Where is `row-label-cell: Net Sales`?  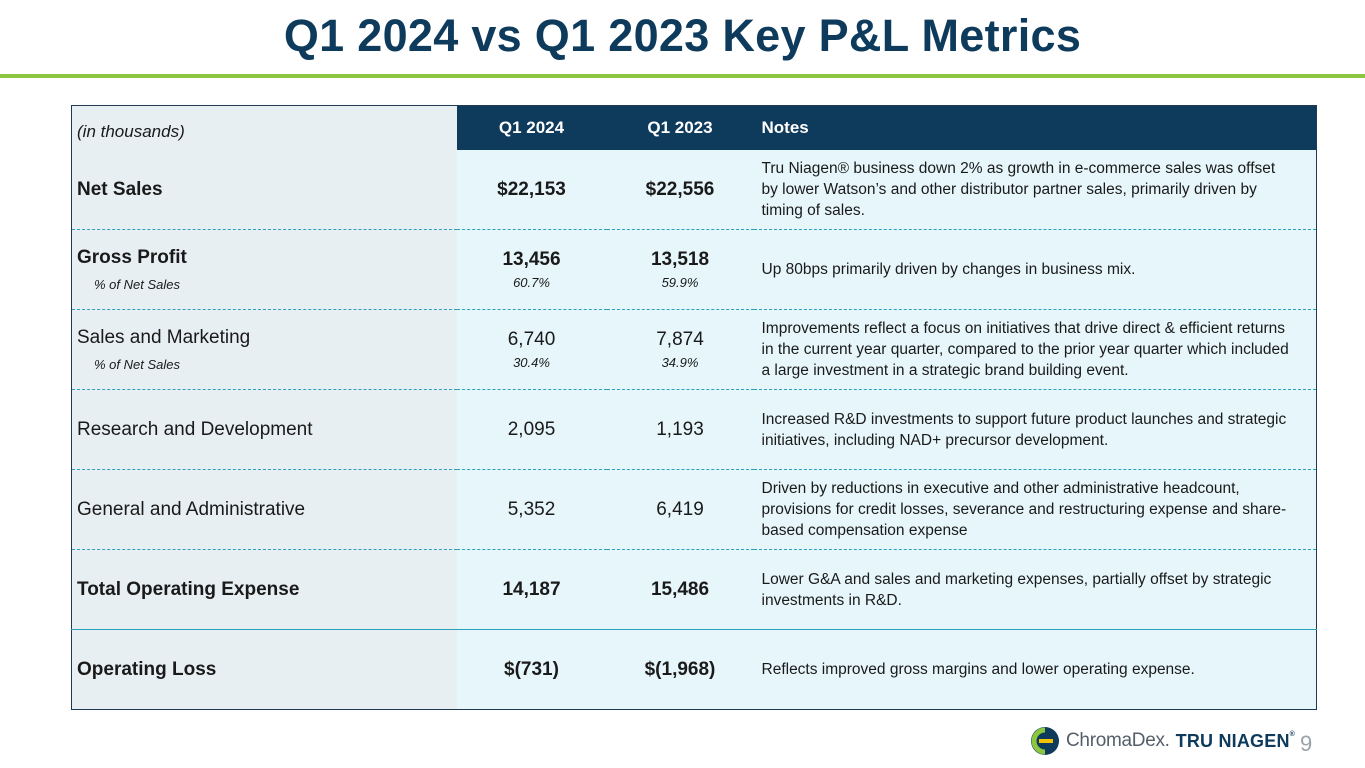 row-label-cell: Net Sales is located at coordinates (264, 190).